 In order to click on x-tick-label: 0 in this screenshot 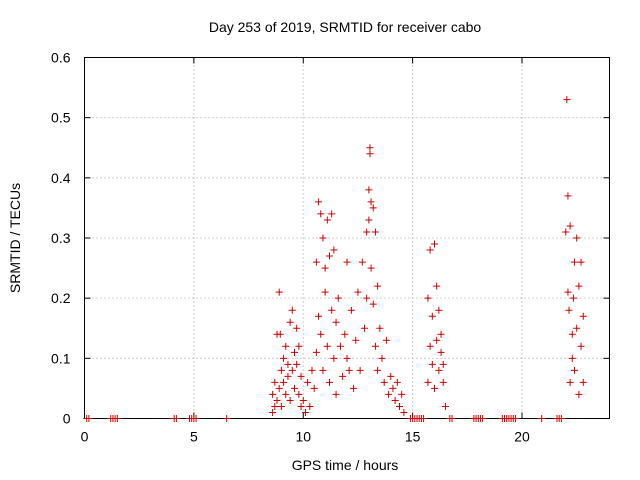, I will do `click(85, 437)`.